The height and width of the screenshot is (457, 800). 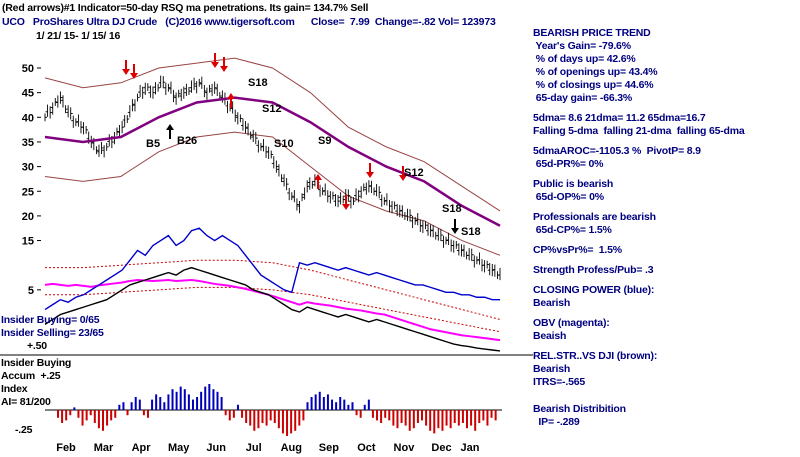 I want to click on stat-line: 65-day gain= -66.3%, so click(x=583, y=98).